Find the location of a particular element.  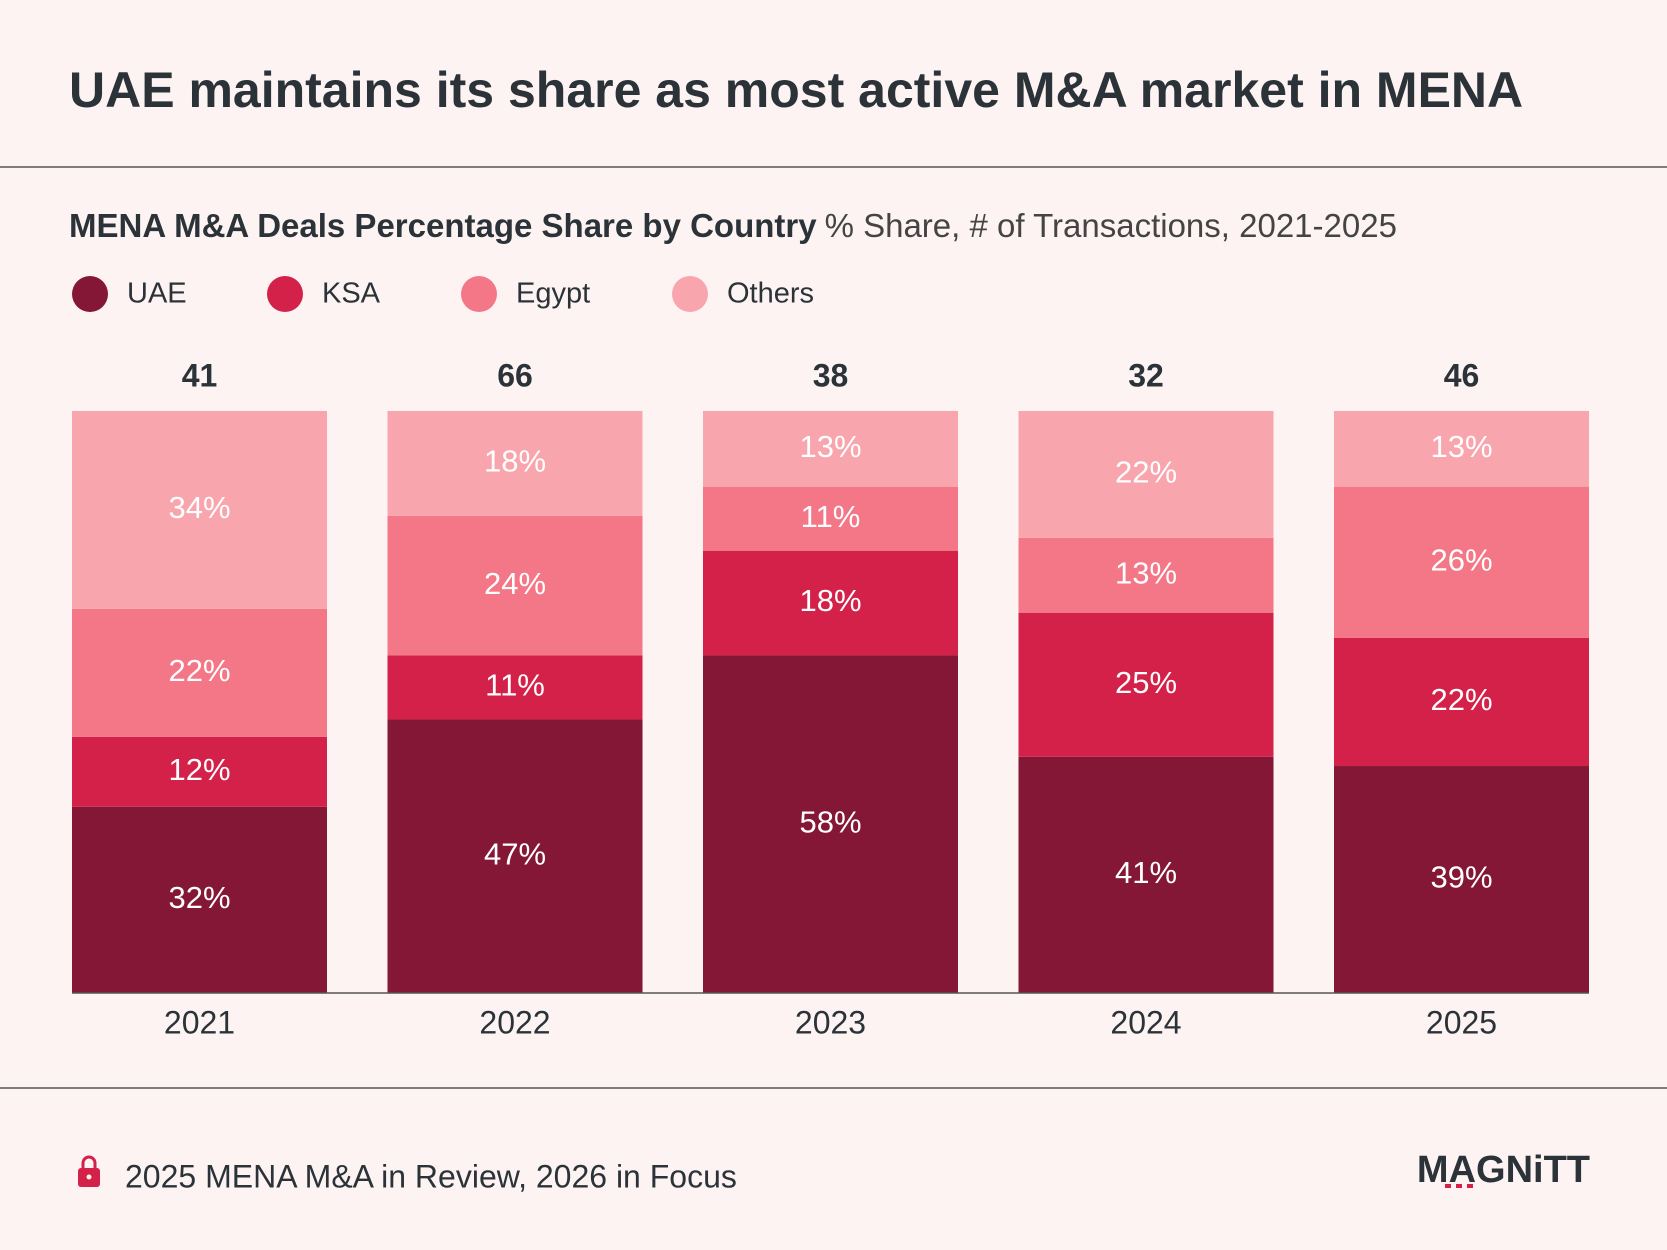

value-label: 39% is located at coordinates (1461, 877).